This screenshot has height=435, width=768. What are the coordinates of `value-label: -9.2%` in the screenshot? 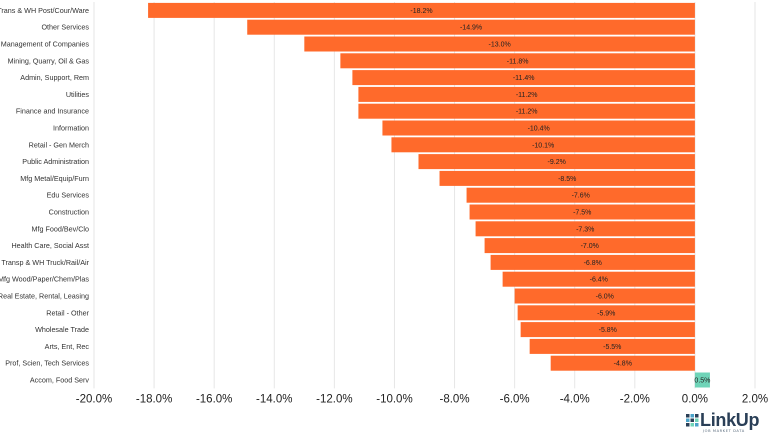 It's located at (557, 162).